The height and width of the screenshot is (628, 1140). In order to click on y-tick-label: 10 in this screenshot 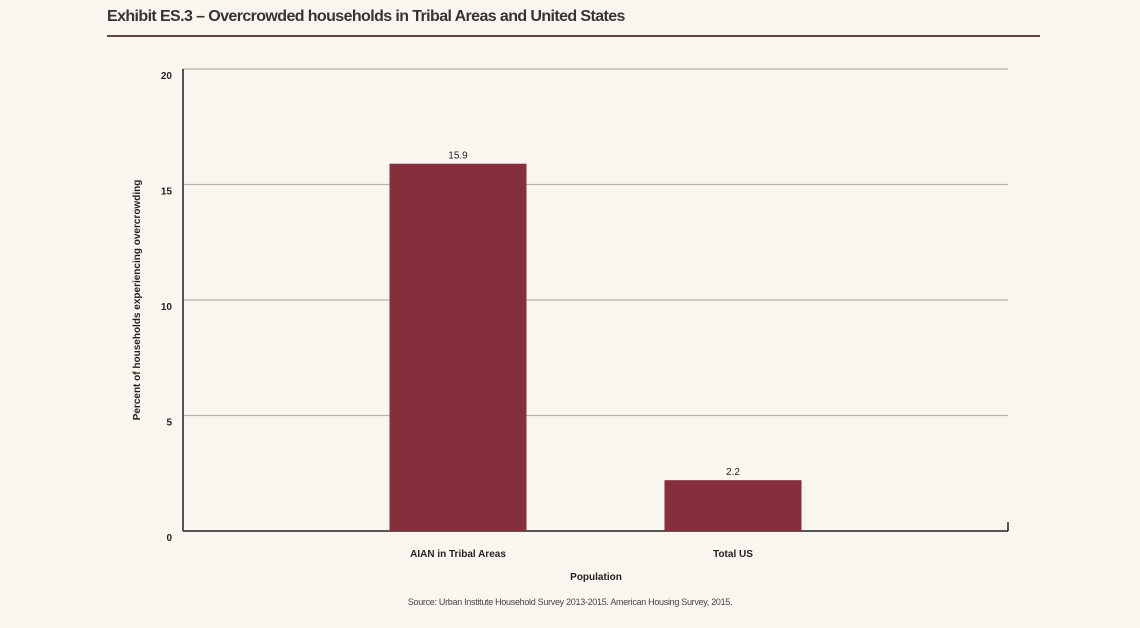, I will do `click(167, 307)`.